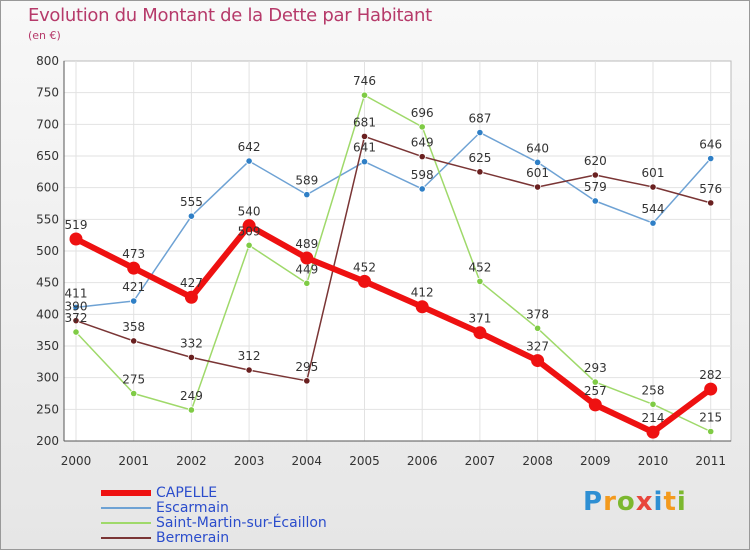 This screenshot has height=551, width=750. I want to click on y-tick-label: 700, so click(47, 124).